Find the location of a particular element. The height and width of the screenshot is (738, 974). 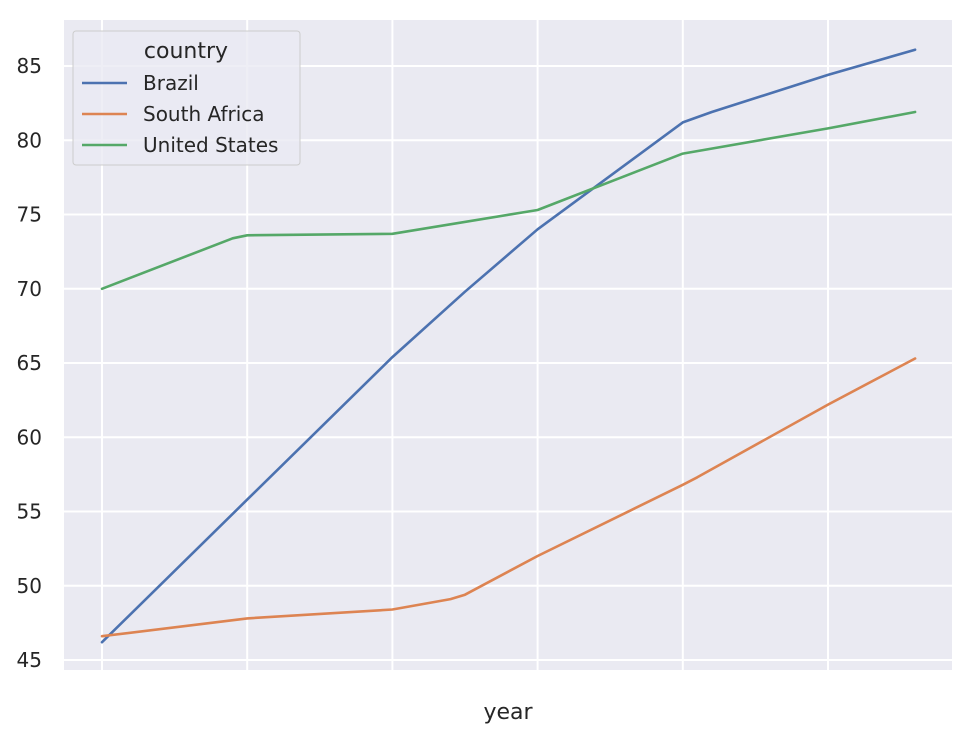

x-axis-label: year is located at coordinates (508, 712).